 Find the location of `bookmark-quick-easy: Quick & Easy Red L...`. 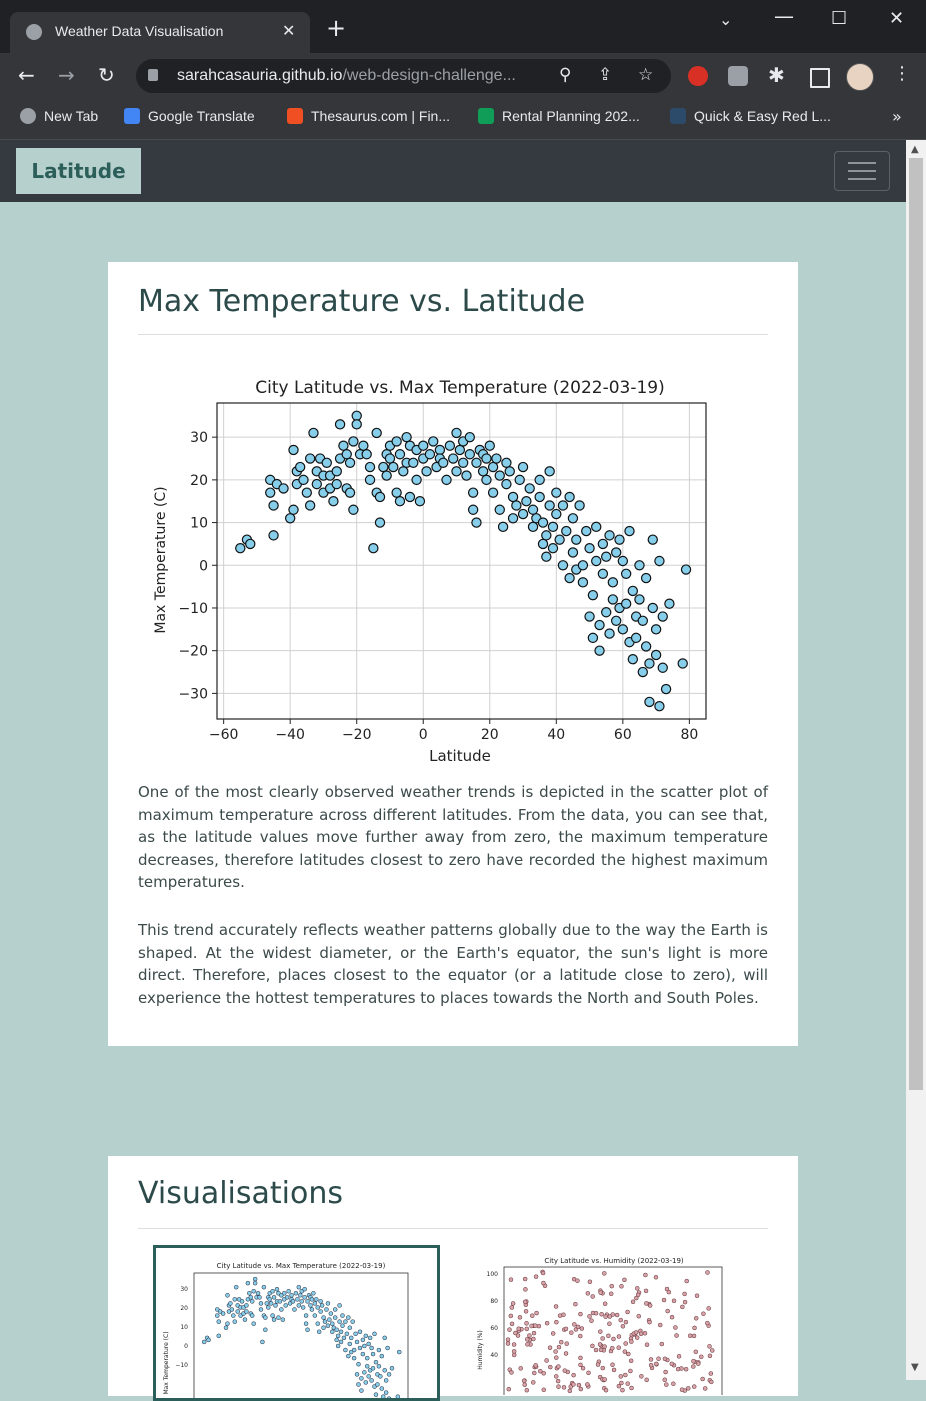

bookmark-quick-easy: Quick & Easy Red L... is located at coordinates (750, 116).